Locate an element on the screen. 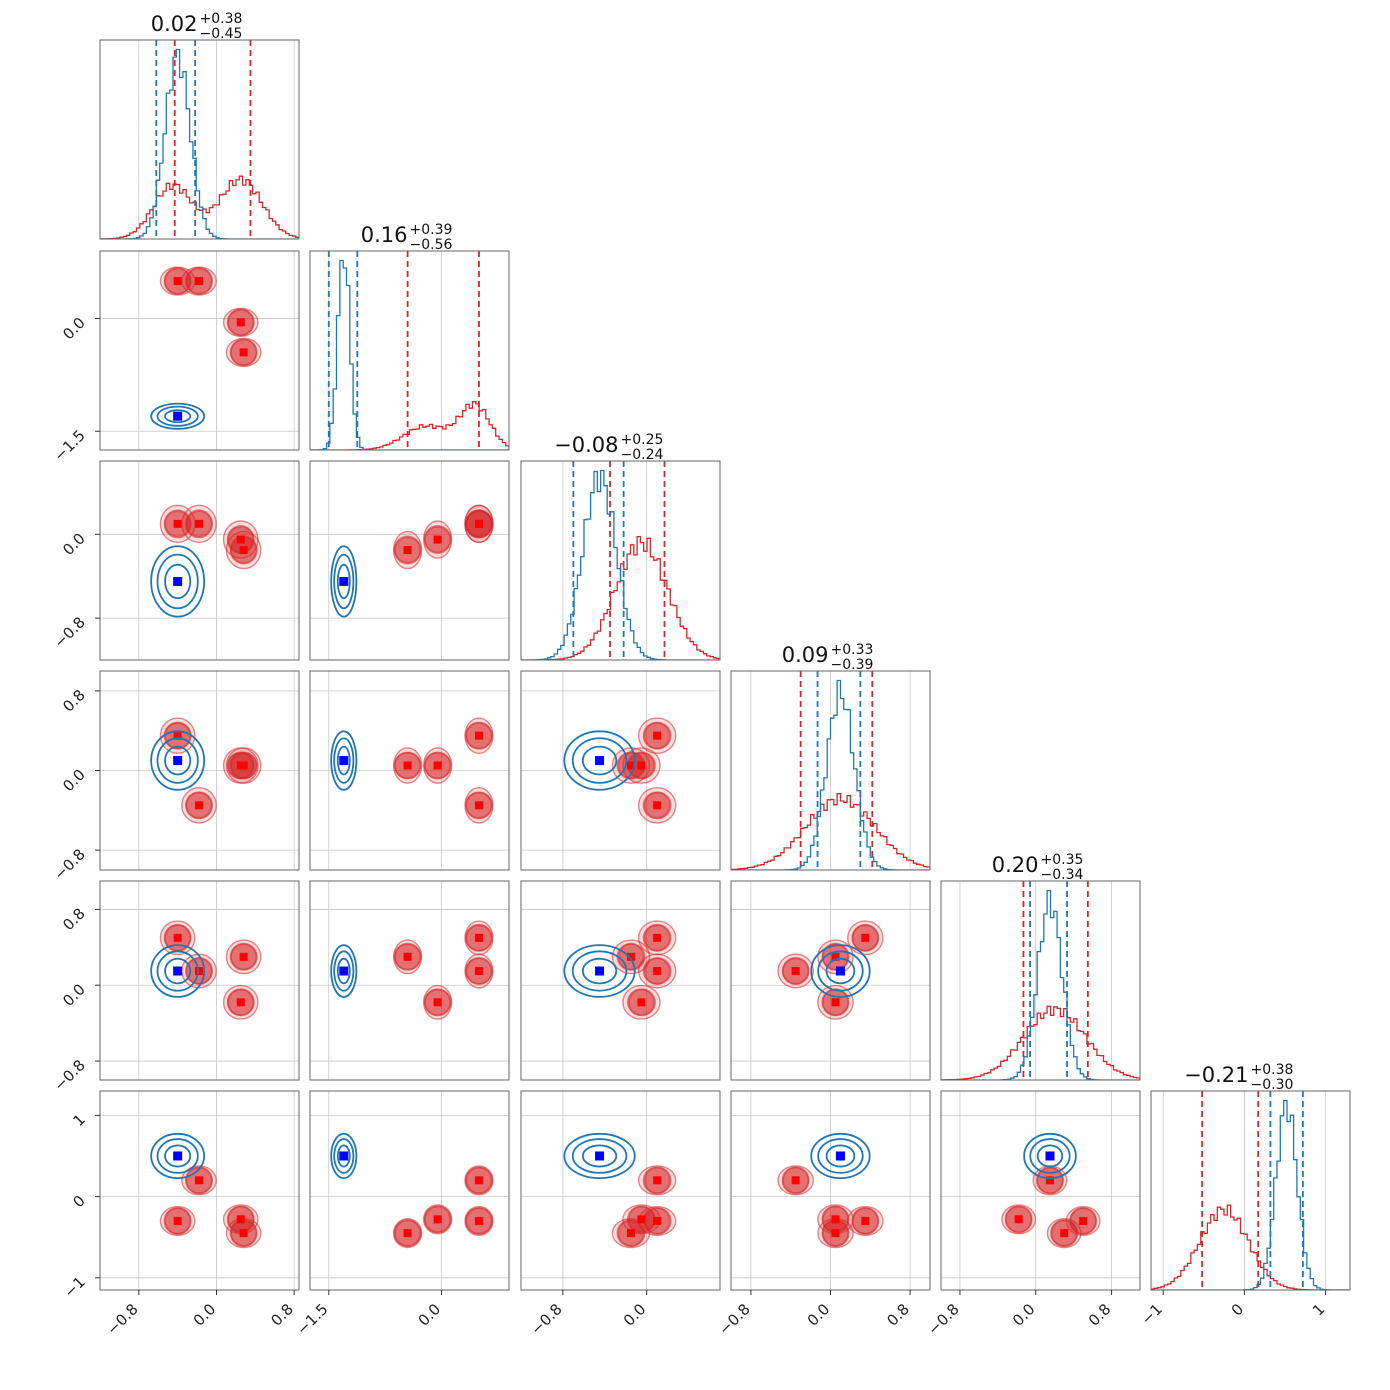 This screenshot has width=1390, height=1390. x-tick-label: 0.0 is located at coordinates (205, 1315).